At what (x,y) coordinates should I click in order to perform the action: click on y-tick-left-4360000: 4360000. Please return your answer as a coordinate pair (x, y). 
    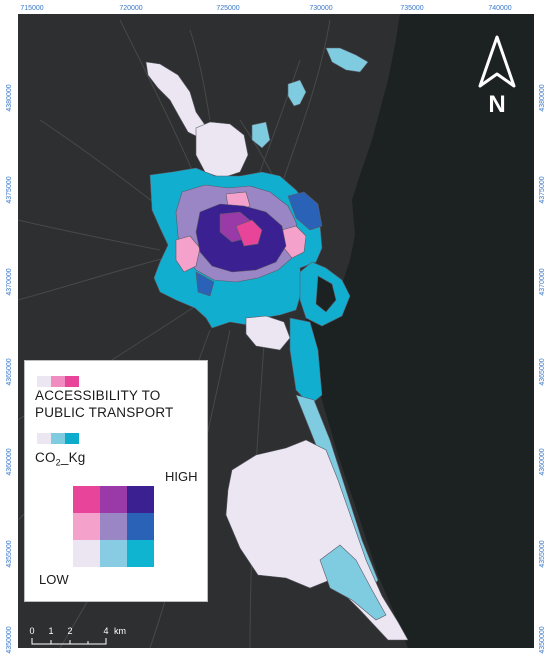
    Looking at the image, I should click on (9, 461).